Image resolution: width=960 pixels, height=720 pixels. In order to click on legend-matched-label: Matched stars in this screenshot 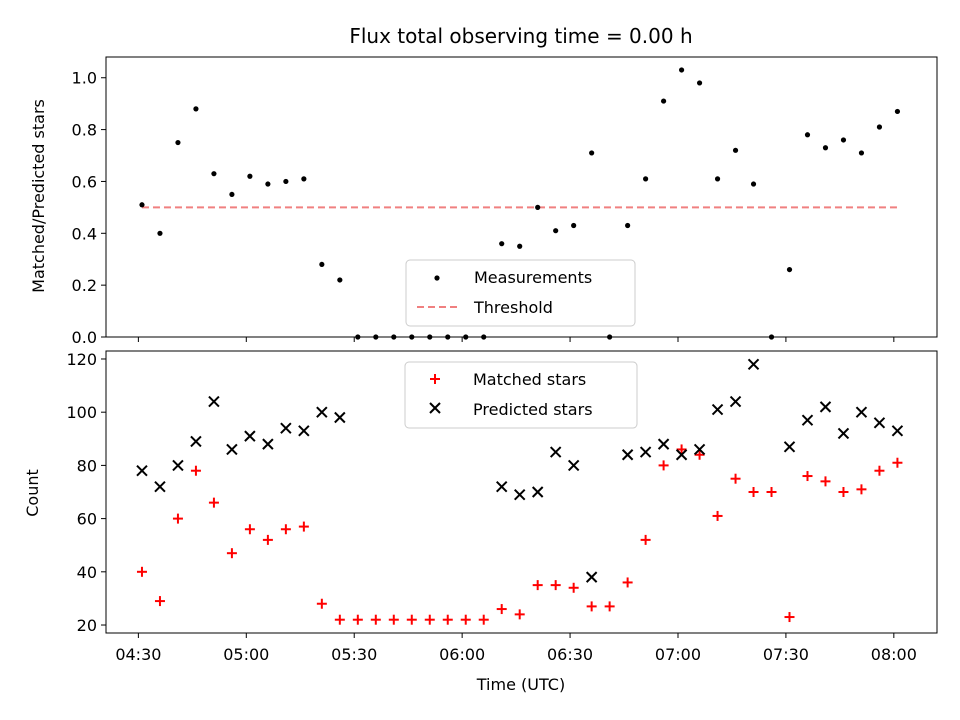, I will do `click(529, 379)`.